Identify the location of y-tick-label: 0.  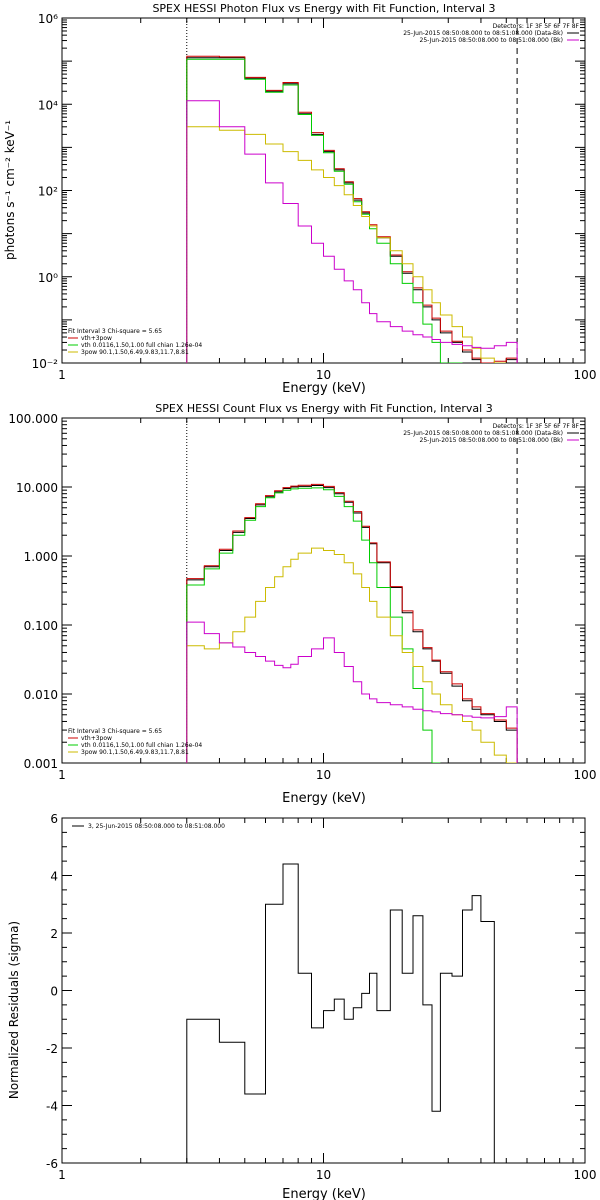
(54, 992).